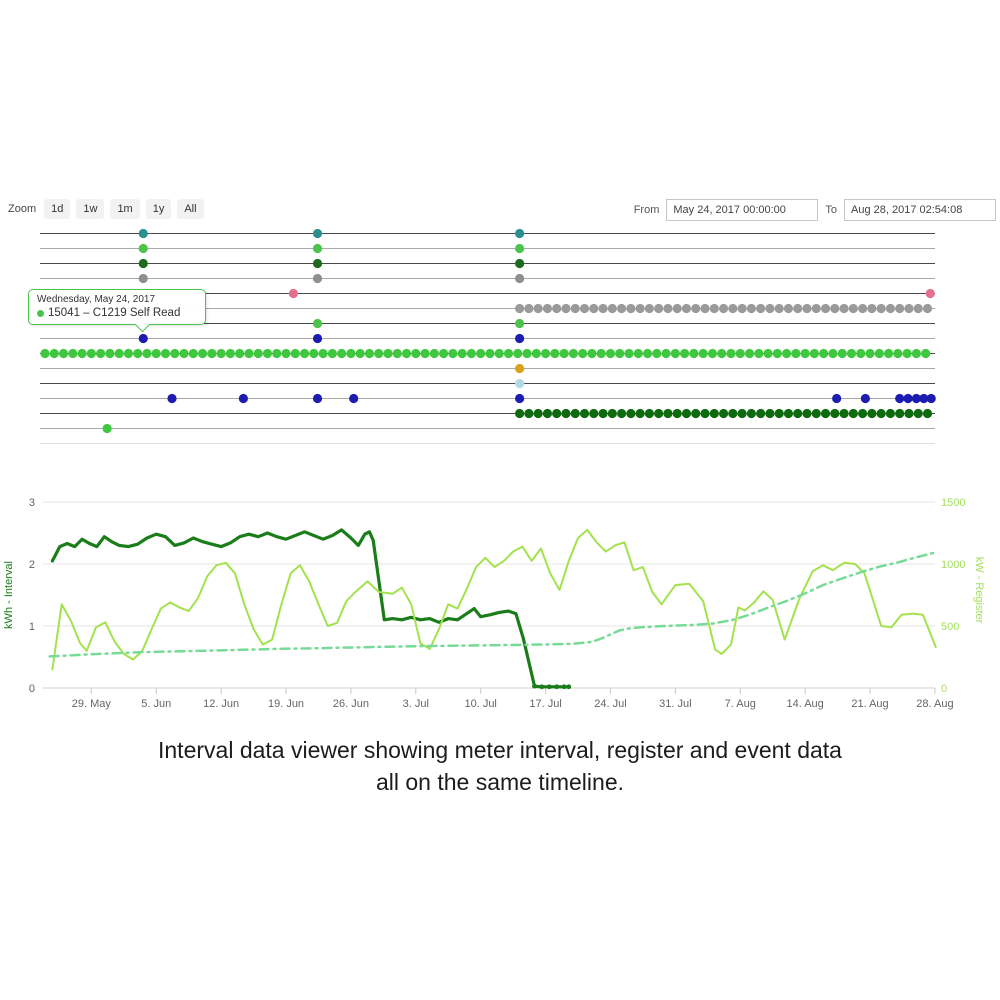  I want to click on zoom-all-button: All, so click(190, 209).